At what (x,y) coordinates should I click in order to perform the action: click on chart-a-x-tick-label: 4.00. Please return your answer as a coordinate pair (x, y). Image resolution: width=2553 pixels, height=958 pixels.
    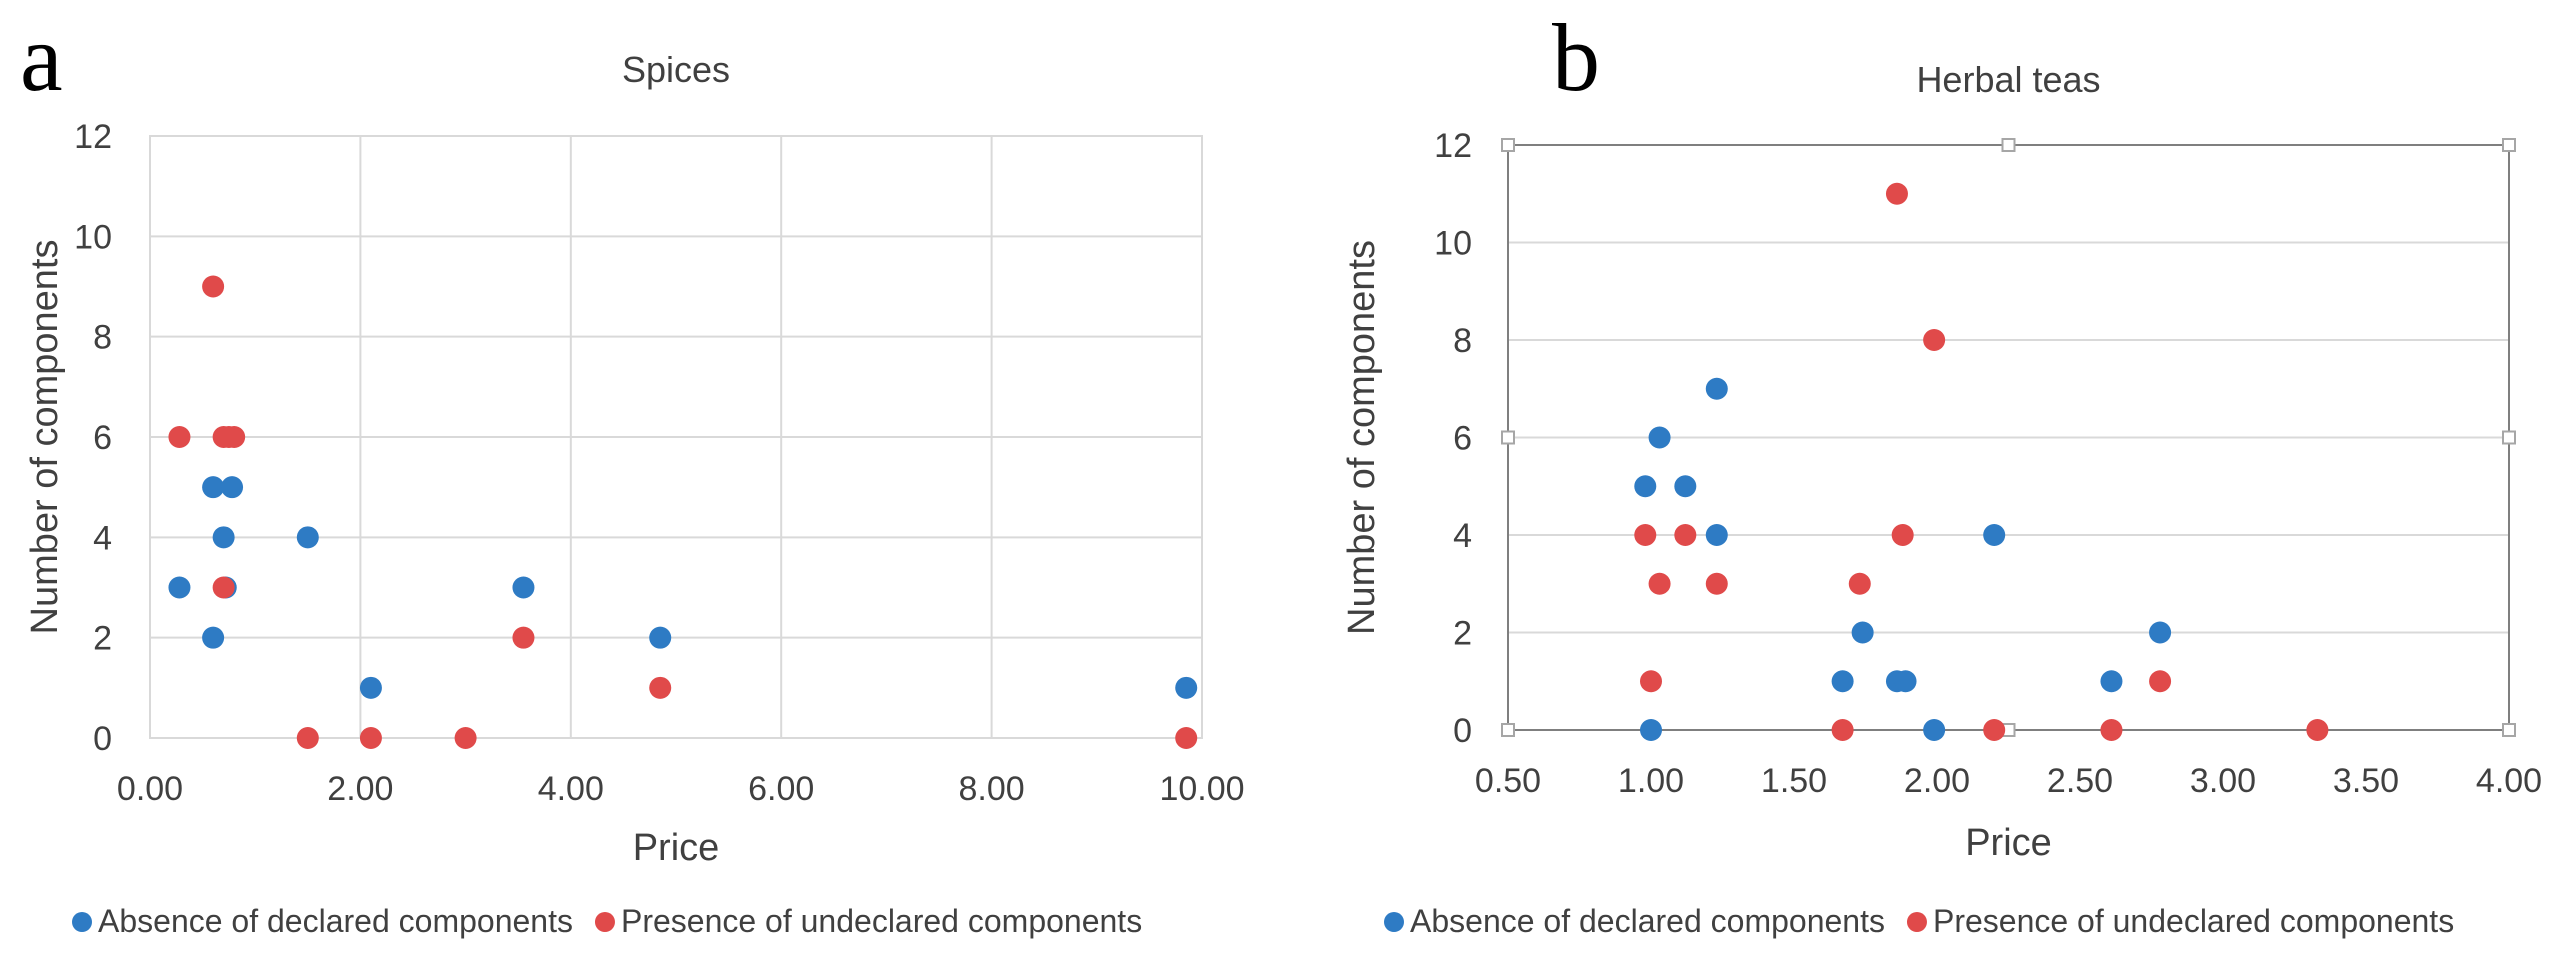
    Looking at the image, I should click on (571, 789).